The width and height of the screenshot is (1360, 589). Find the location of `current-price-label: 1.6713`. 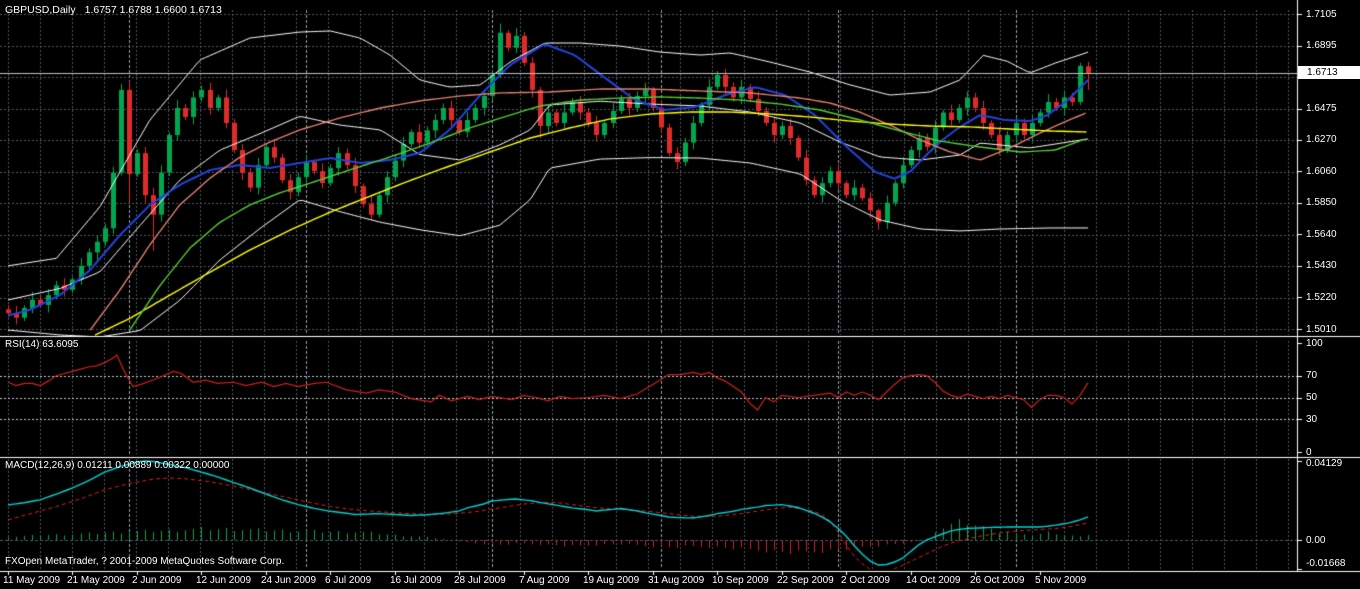

current-price-label: 1.6713 is located at coordinates (1329, 72).